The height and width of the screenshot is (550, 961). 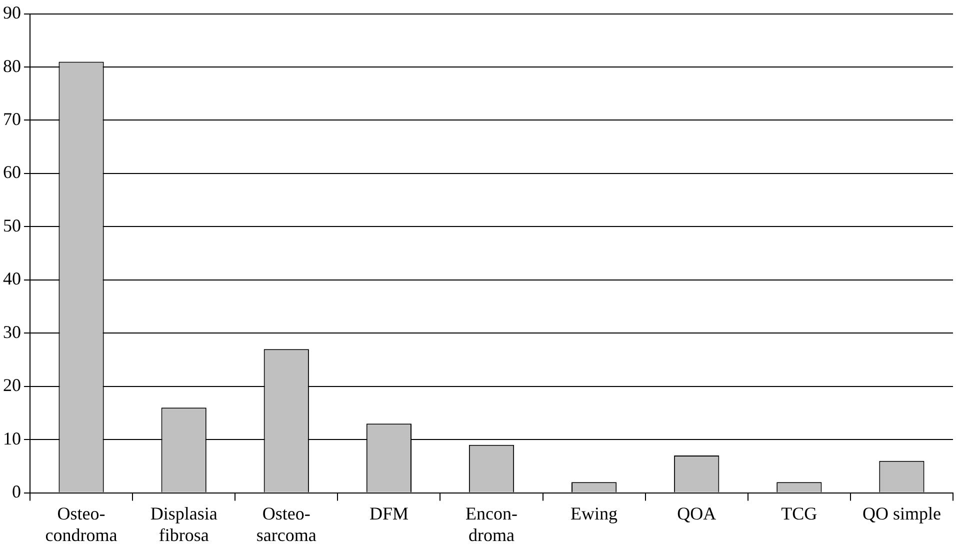 I want to click on x-tick-label: QO simple, so click(x=901, y=513).